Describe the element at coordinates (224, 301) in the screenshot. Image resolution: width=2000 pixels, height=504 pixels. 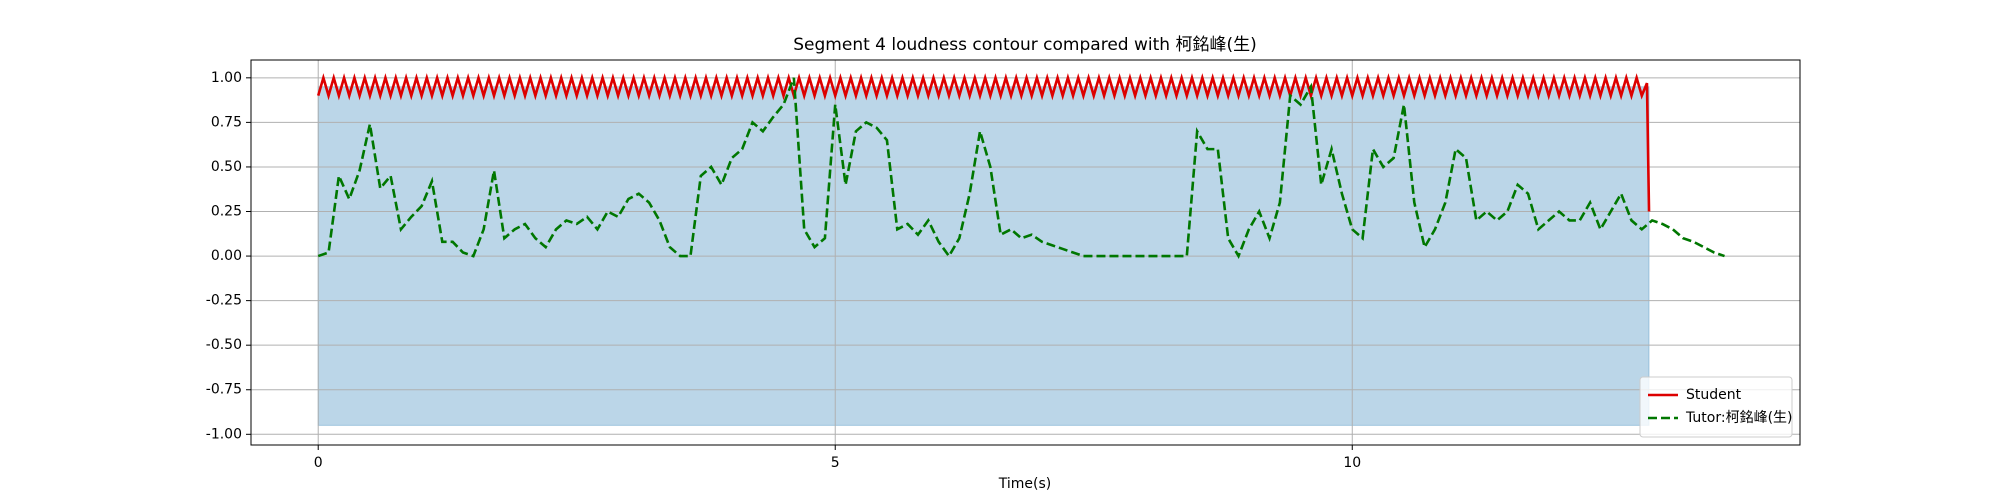
I see `y-tick-label: -0.25` at that location.